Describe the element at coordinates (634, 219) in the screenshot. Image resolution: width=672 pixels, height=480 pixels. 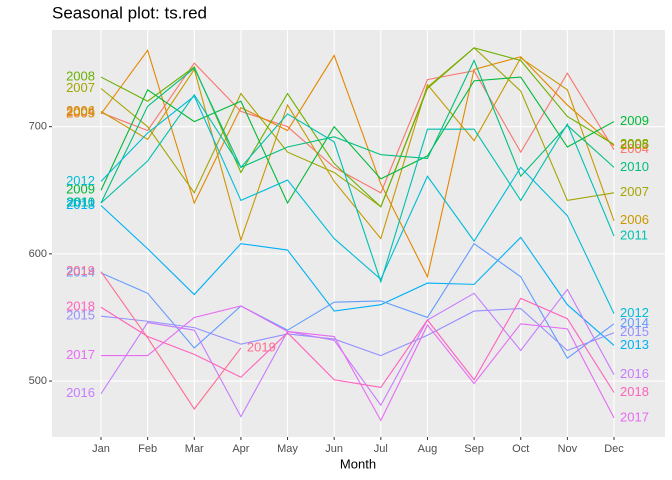
I see `year-label-right: 2006` at that location.